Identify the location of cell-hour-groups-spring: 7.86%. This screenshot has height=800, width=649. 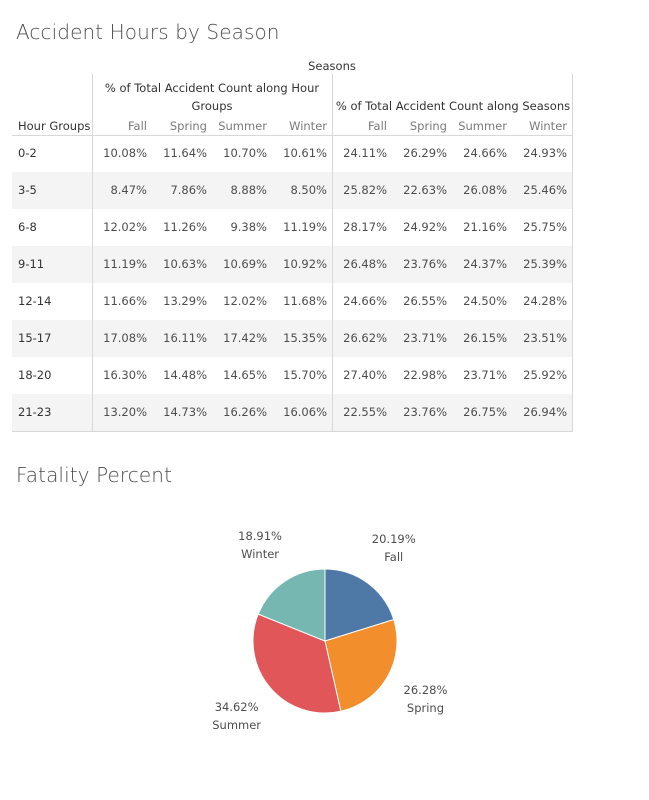
(188, 190).